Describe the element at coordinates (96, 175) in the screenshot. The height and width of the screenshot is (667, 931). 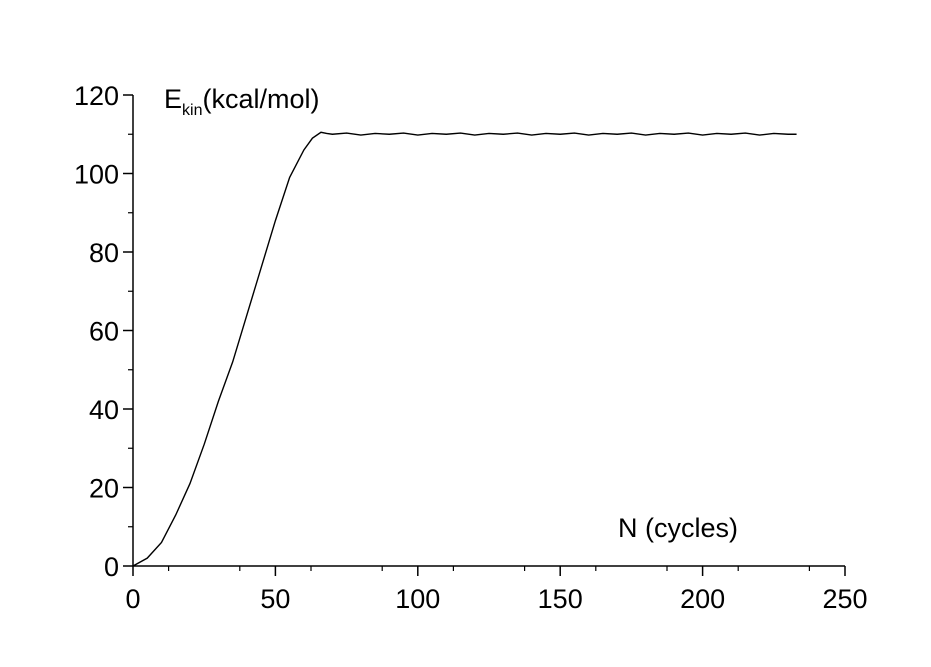
I see `y-tick-label: 100` at that location.